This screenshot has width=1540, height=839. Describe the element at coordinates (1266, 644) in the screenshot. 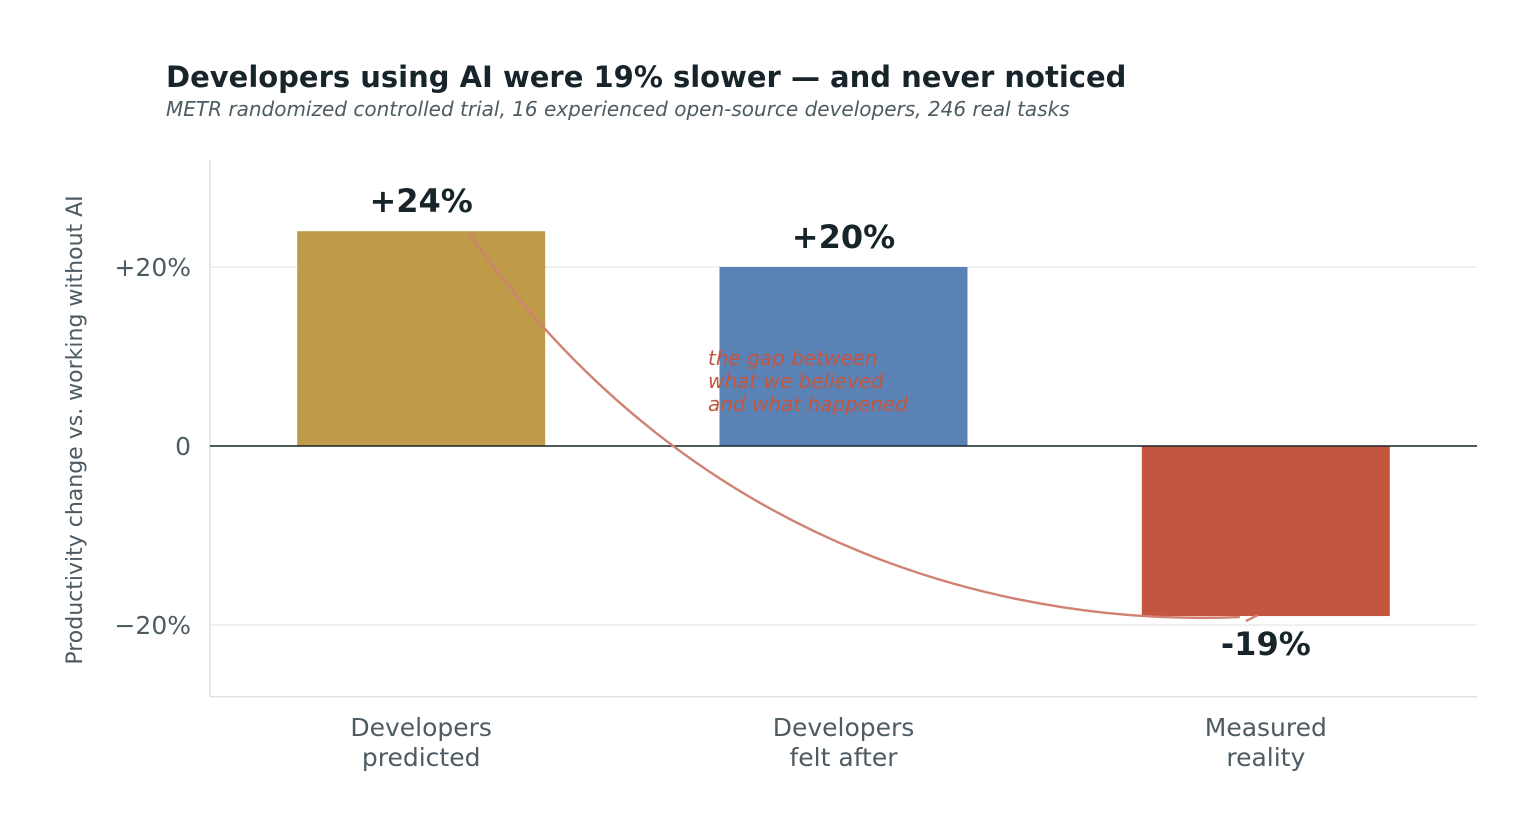

I see `data-label: -19%` at that location.